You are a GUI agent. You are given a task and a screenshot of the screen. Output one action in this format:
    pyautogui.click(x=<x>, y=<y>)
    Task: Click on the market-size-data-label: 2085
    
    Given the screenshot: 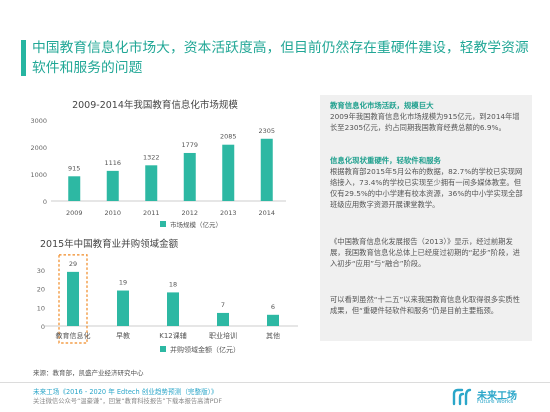 What is the action you would take?
    pyautogui.click(x=228, y=137)
    